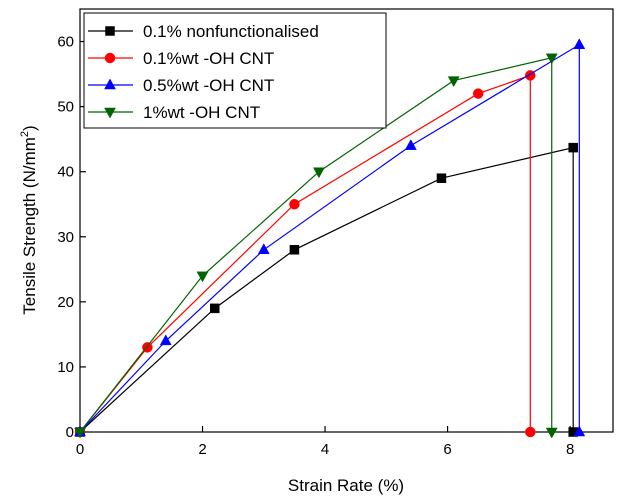 The image size is (617, 499). I want to click on legend-entry: 0.1% nonfunctionalised, so click(203, 31).